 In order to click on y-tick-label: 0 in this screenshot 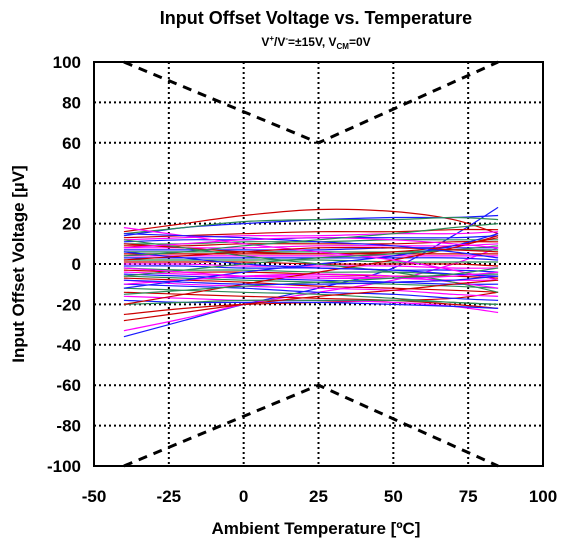, I will do `click(76, 264)`.